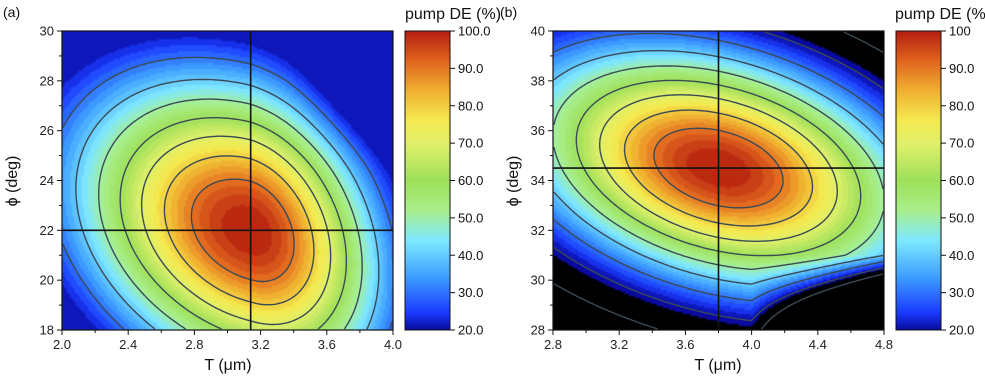 The image size is (985, 378). What do you see at coordinates (62, 344) in the screenshot?
I see `x-tick-label: 2.0` at bounding box center [62, 344].